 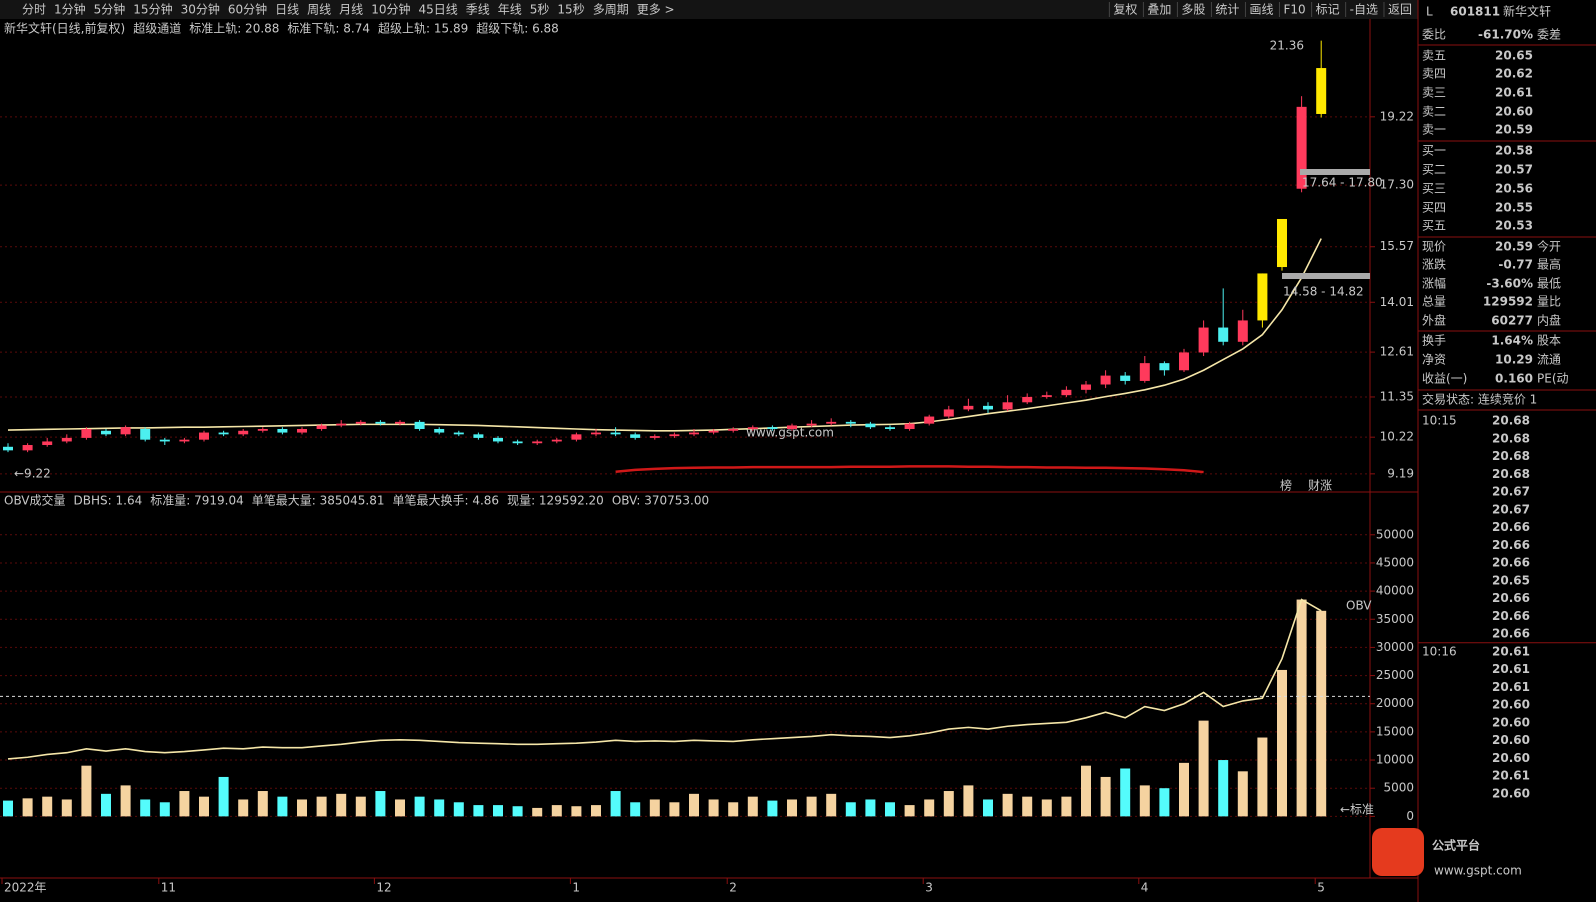 I want to click on toolbar-button: 15分钟, so click(x=152, y=9).